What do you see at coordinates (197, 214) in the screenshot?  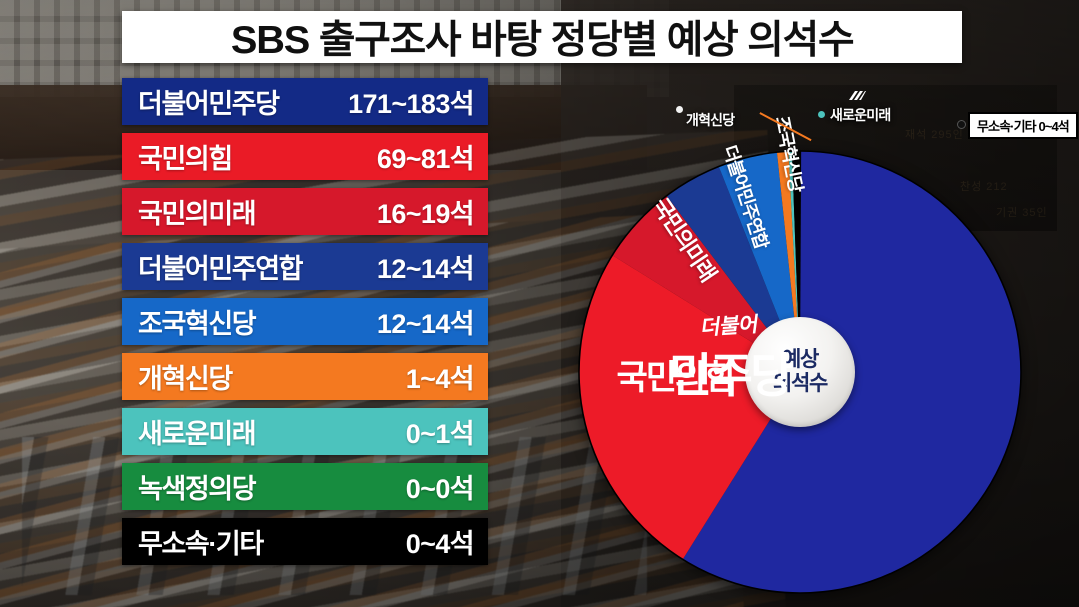 I see `party-name: 국민의미래` at bounding box center [197, 214].